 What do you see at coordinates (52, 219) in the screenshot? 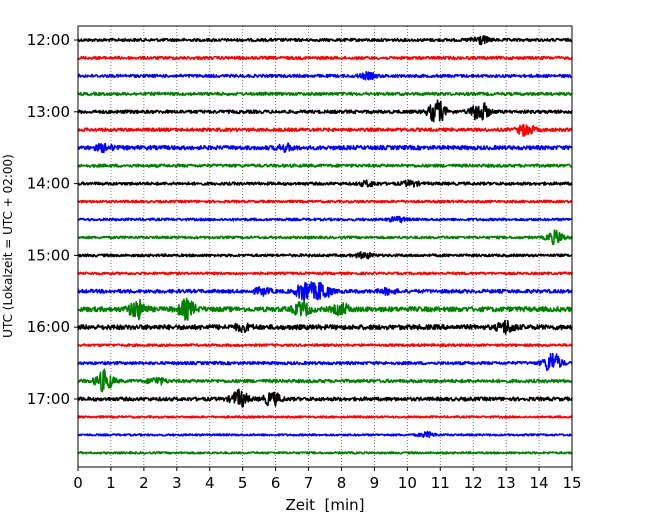
I see `y-axis-ticks: 12:00 13:00 14:00 15:00 16:00 17:00` at bounding box center [52, 219].